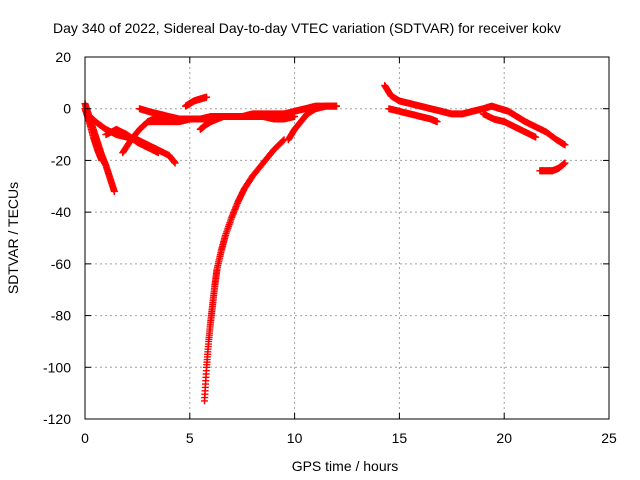 The image size is (640, 480). What do you see at coordinates (295, 438) in the screenshot?
I see `x-tick-label: 10` at bounding box center [295, 438].